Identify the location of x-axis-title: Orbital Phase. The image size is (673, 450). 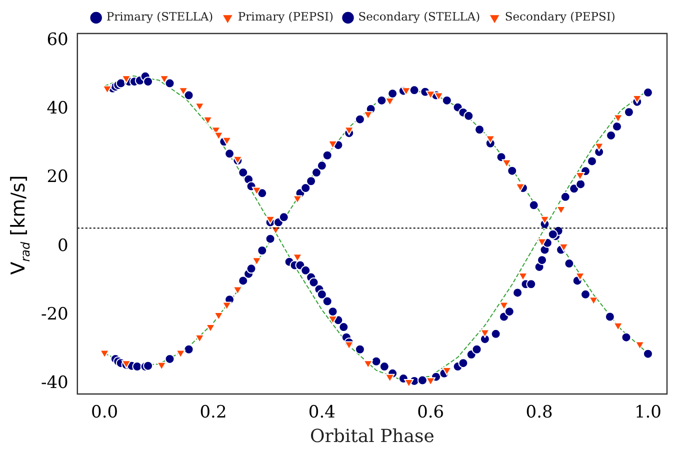
(372, 436).